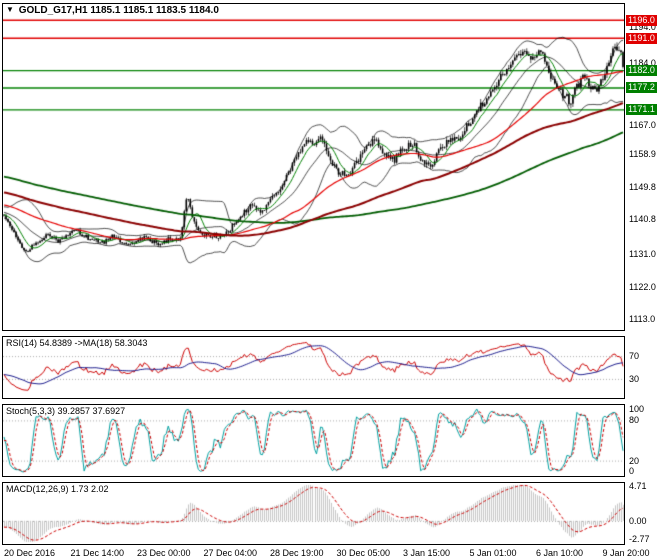 Image resolution: width=660 pixels, height=560 pixels. Describe the element at coordinates (493, 553) in the screenshot. I see `time-axis-label: 5 Jan 01:00` at that location.